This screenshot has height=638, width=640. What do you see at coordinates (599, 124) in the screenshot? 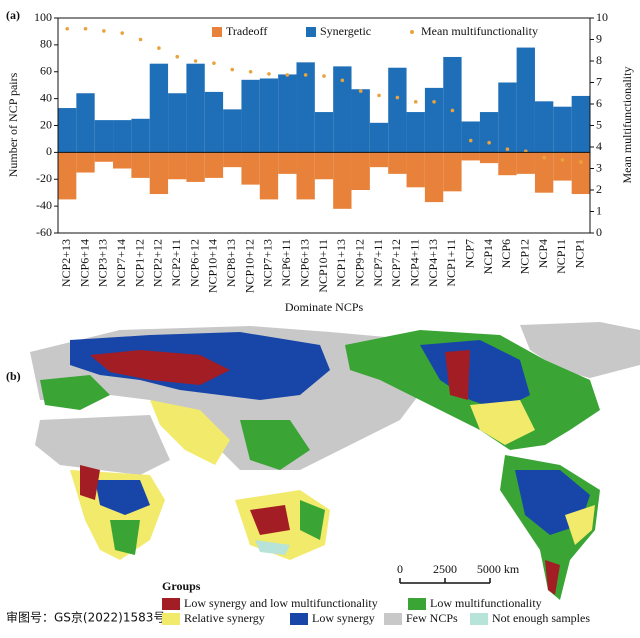
I see `y2-tick-label: 5` at bounding box center [599, 124].